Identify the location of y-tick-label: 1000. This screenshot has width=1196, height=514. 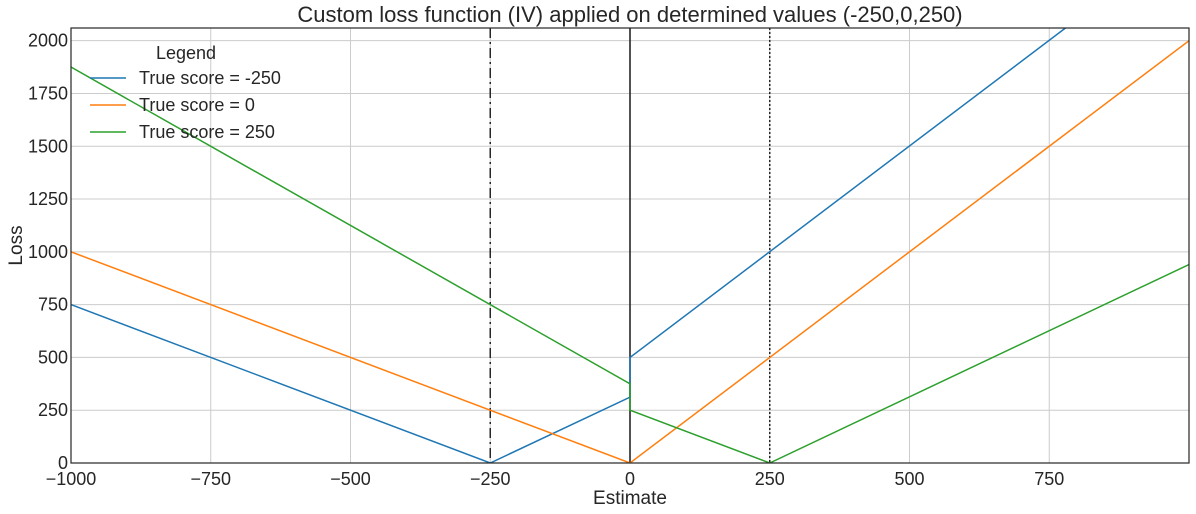
(48, 252).